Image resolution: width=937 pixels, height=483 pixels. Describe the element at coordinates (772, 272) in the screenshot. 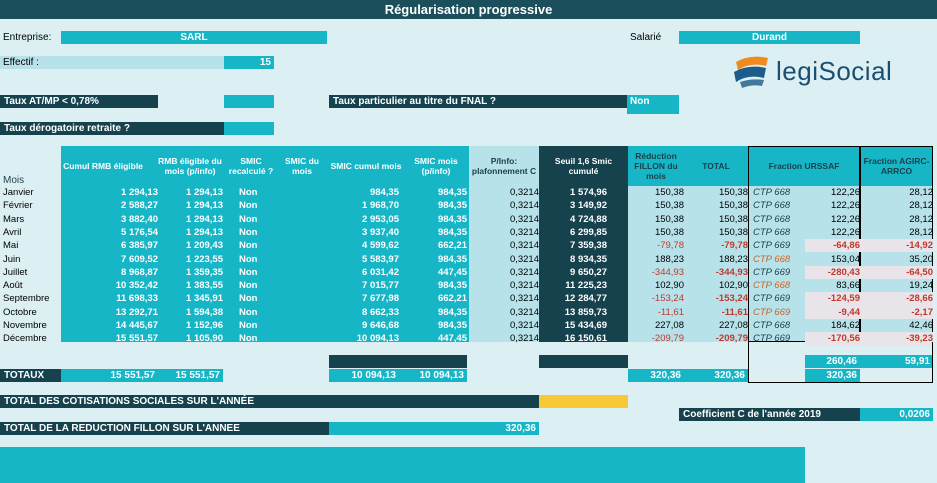

I see `cell-ctp: CTP 669` at that location.